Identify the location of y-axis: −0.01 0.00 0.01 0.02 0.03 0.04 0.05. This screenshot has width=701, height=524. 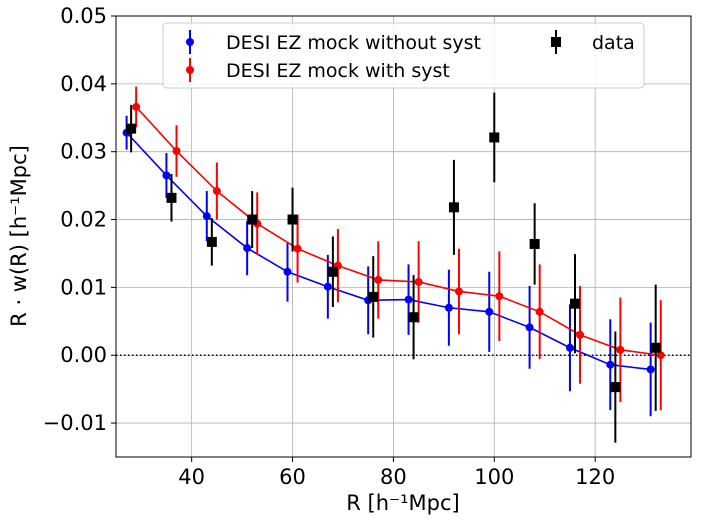
(79, 219).